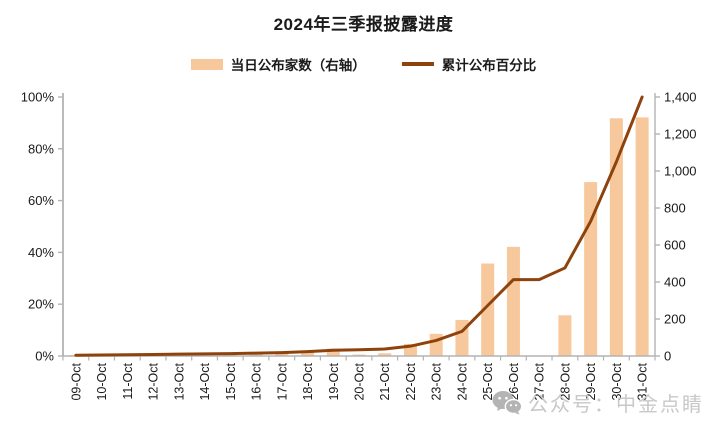  I want to click on y-left-tick-label: 60%, so click(41, 200).